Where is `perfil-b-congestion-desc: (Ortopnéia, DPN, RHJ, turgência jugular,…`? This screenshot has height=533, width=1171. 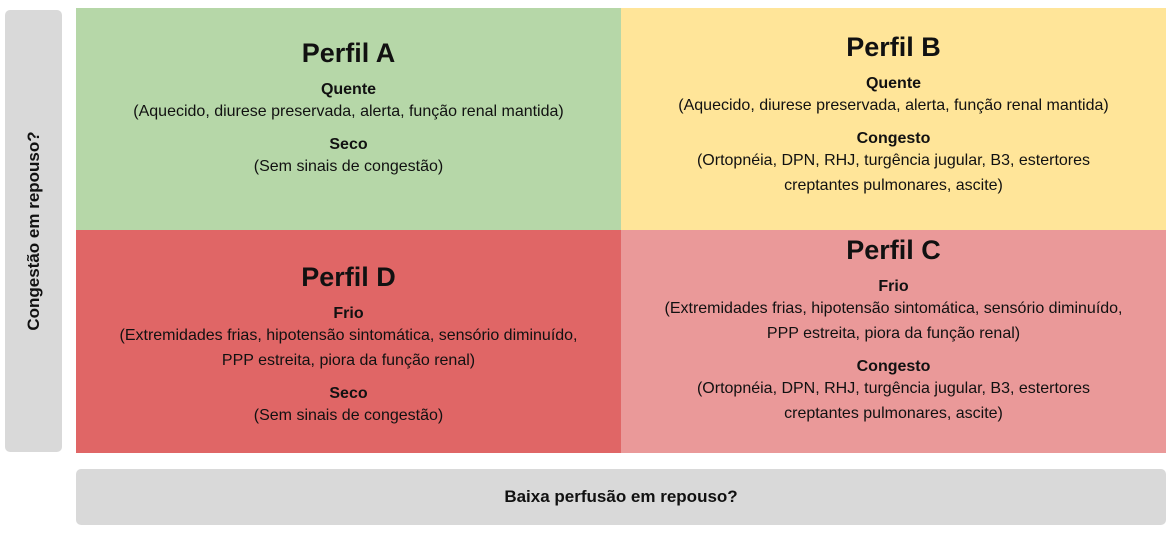
perfil-b-congestion-desc: (Ortopnéia, DPN, RHJ, turgência jugular,… is located at coordinates (893, 173).